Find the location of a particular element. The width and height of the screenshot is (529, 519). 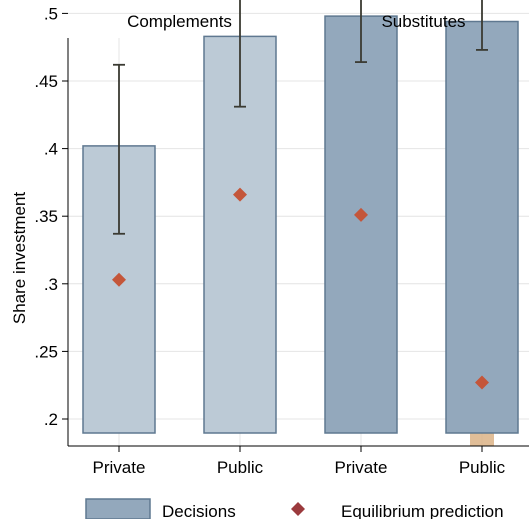

y-tick-label-4: .4 is located at coordinates (51, 149).